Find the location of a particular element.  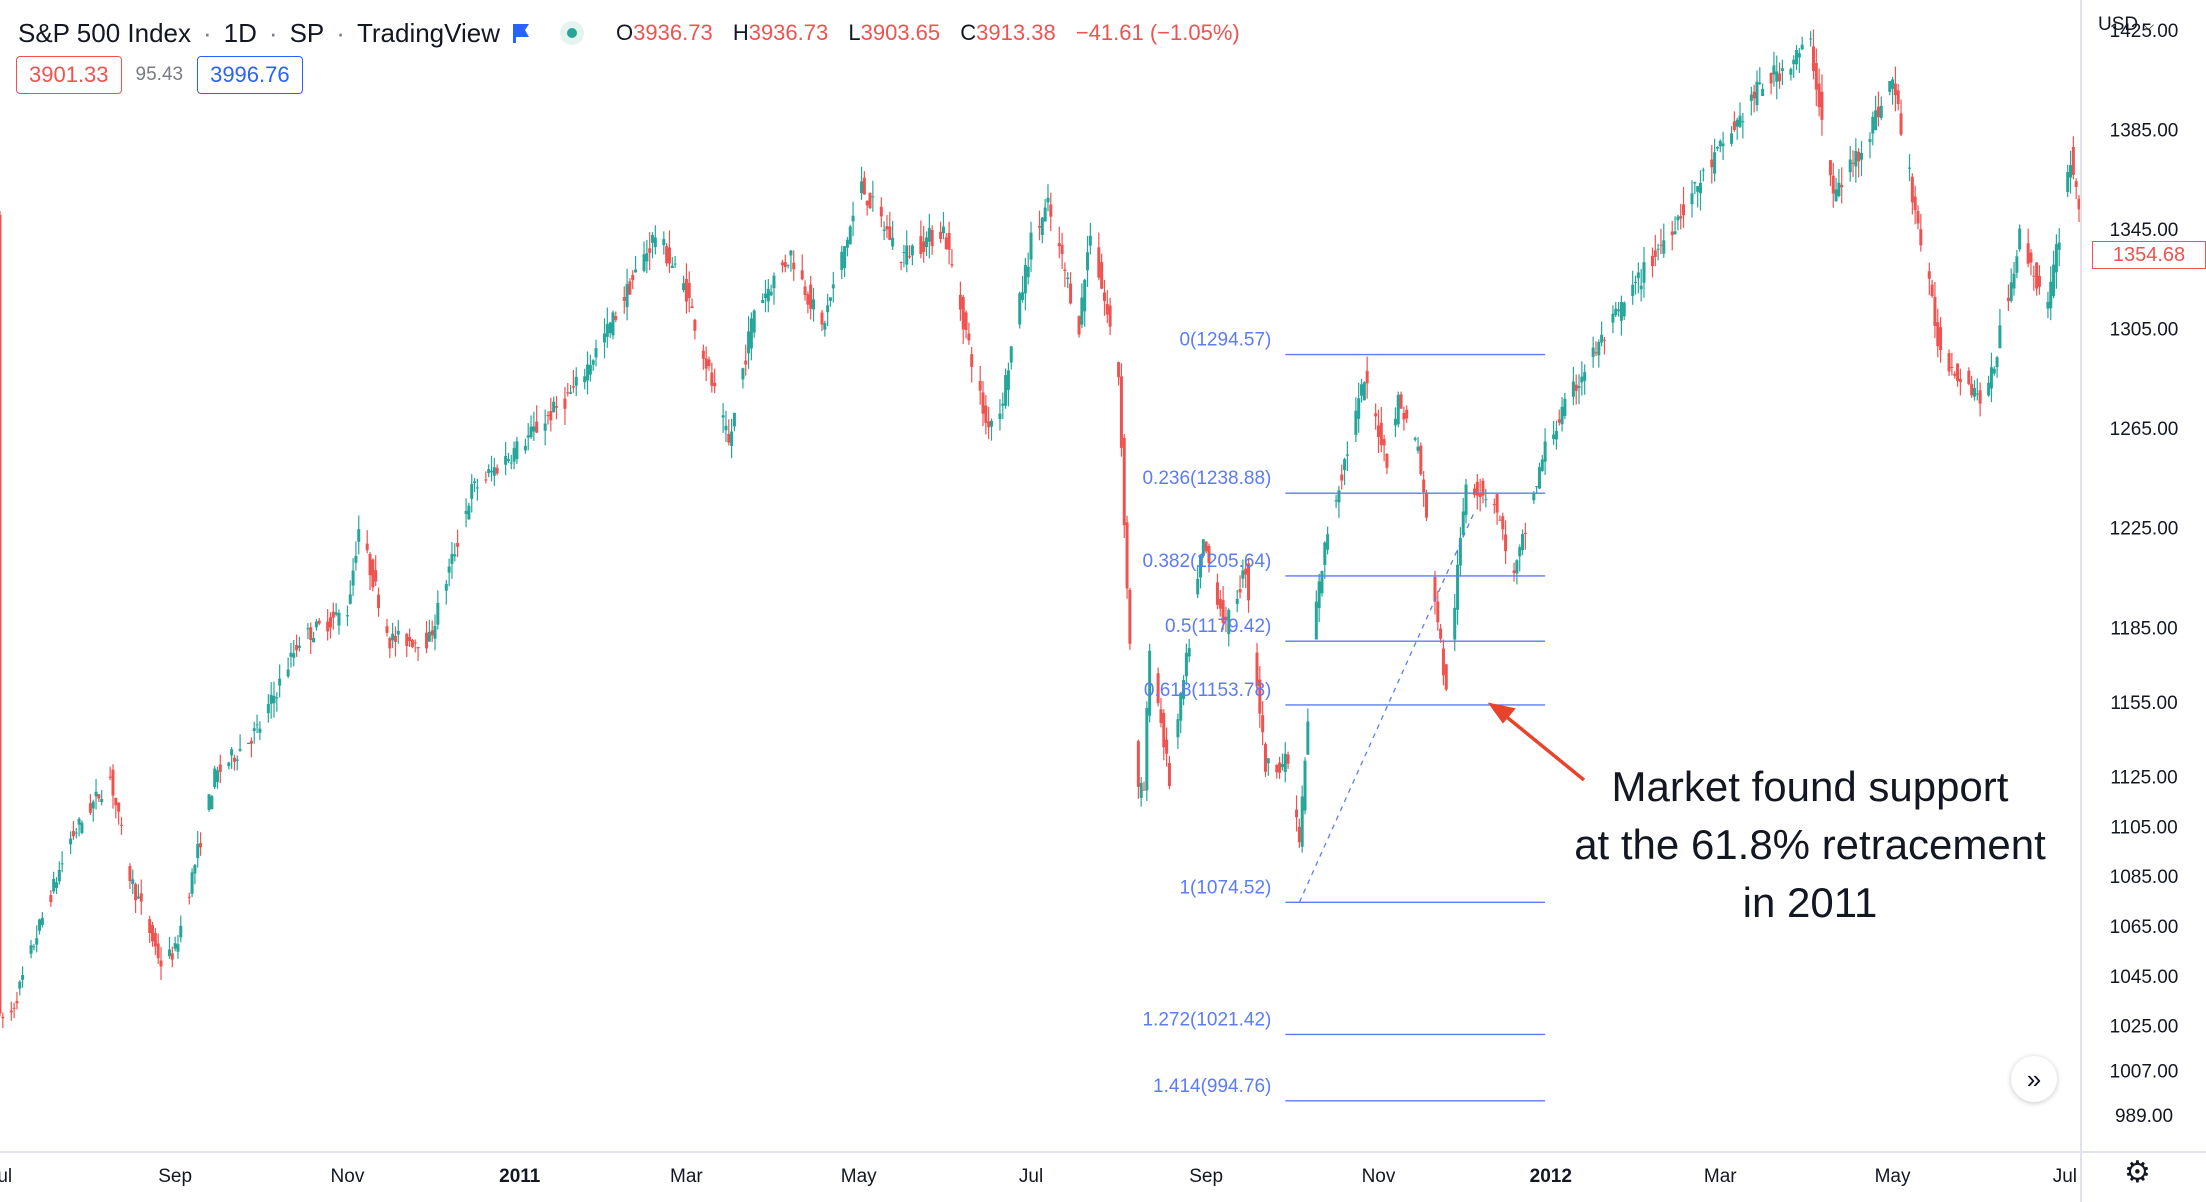

price-tick-label: 1125.00 is located at coordinates (2143, 778).